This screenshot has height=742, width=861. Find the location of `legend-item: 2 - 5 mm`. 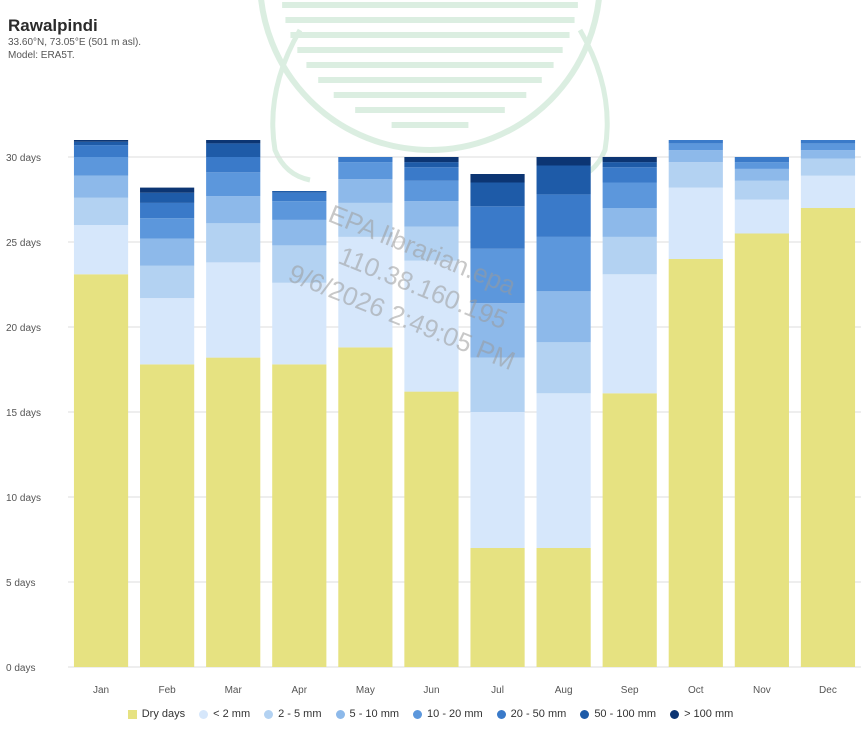

legend-item: 2 - 5 mm is located at coordinates (293, 714).